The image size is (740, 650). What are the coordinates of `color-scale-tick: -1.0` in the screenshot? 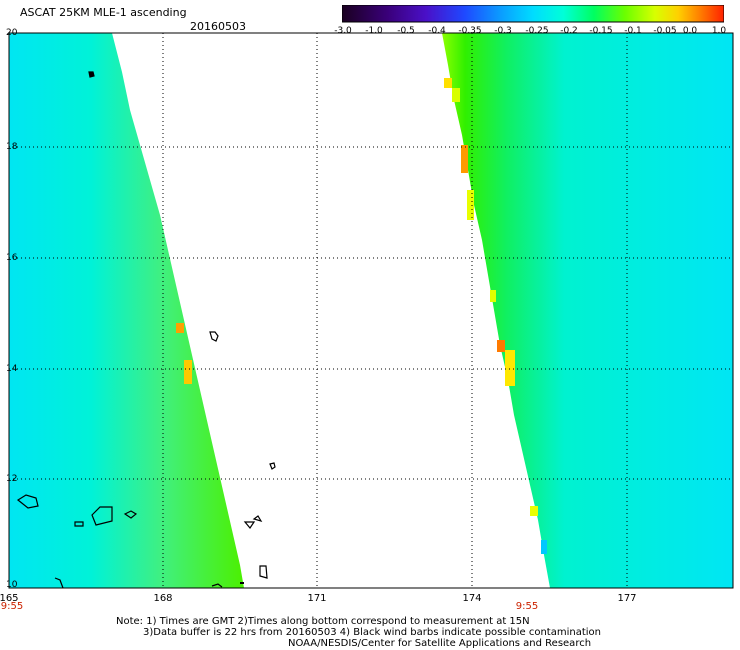 It's located at (374, 31).